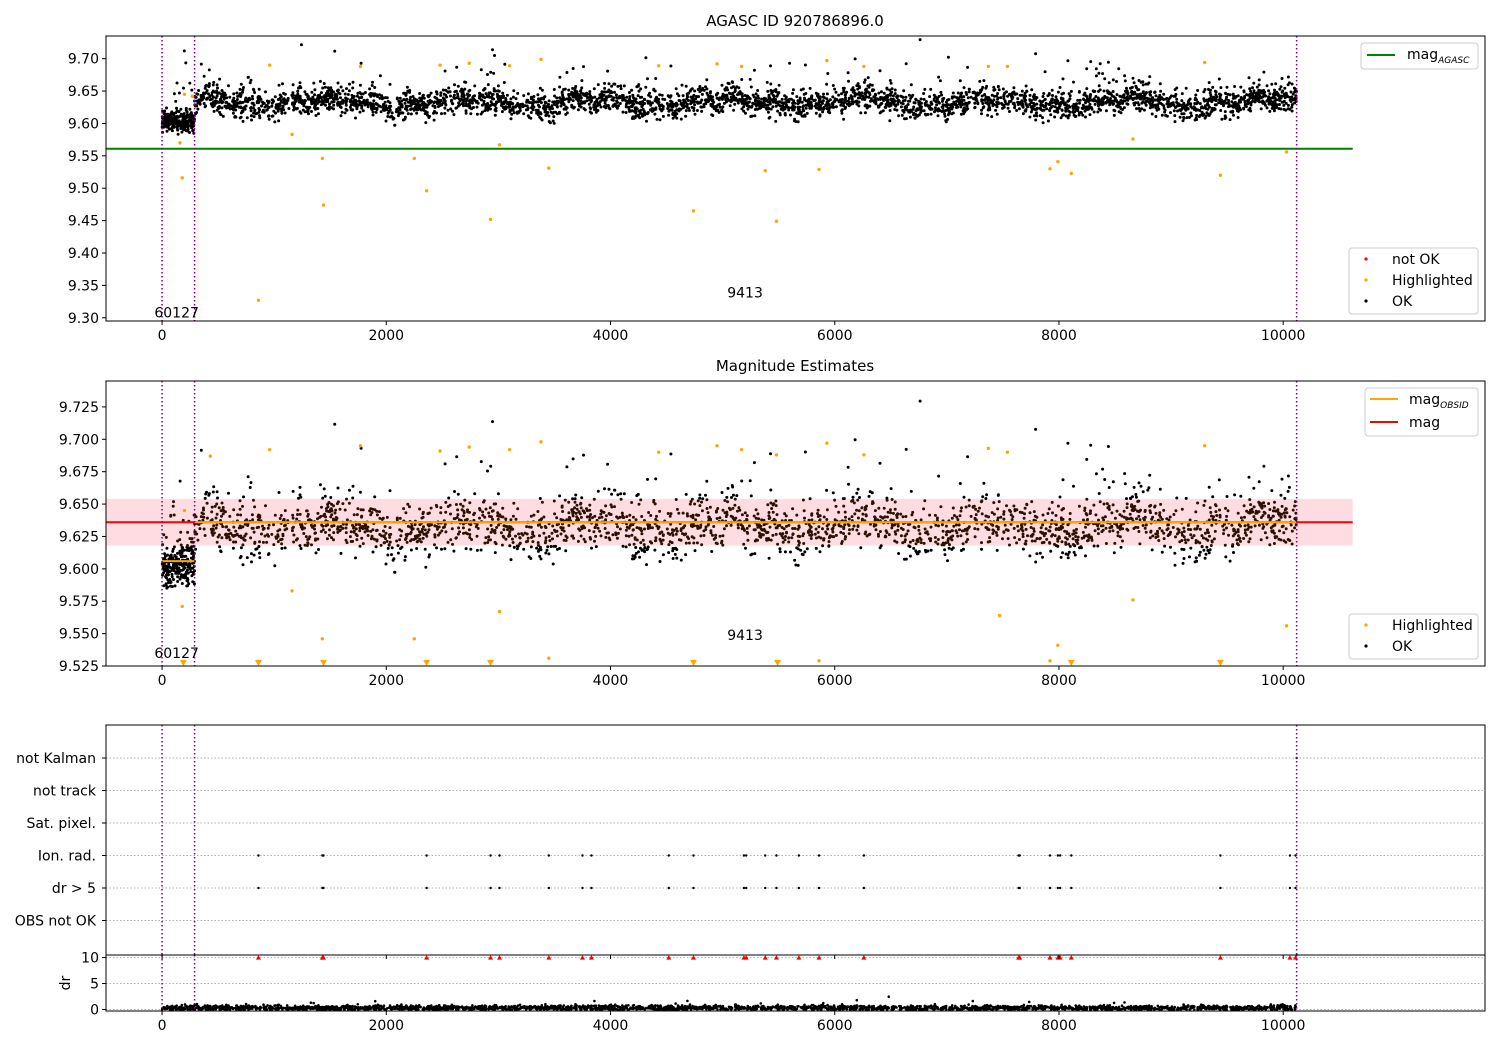 Image resolution: width=1500 pixels, height=1050 pixels. Describe the element at coordinates (176, 654) in the screenshot. I see `obsid-label: 60127` at that location.